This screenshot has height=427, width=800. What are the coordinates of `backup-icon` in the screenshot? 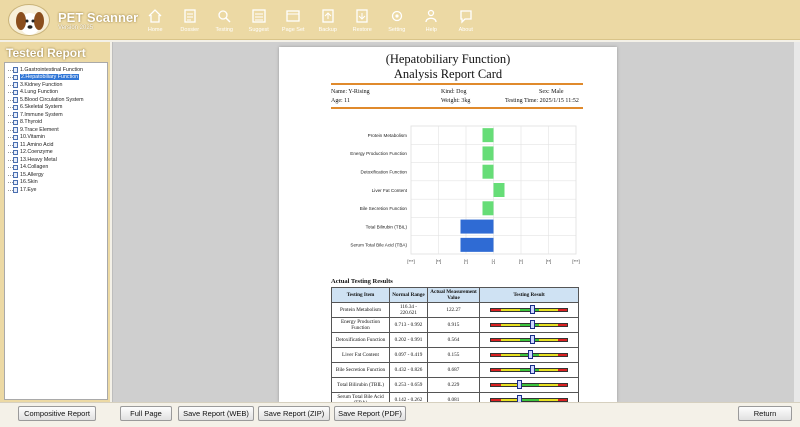 It's located at (328, 16).